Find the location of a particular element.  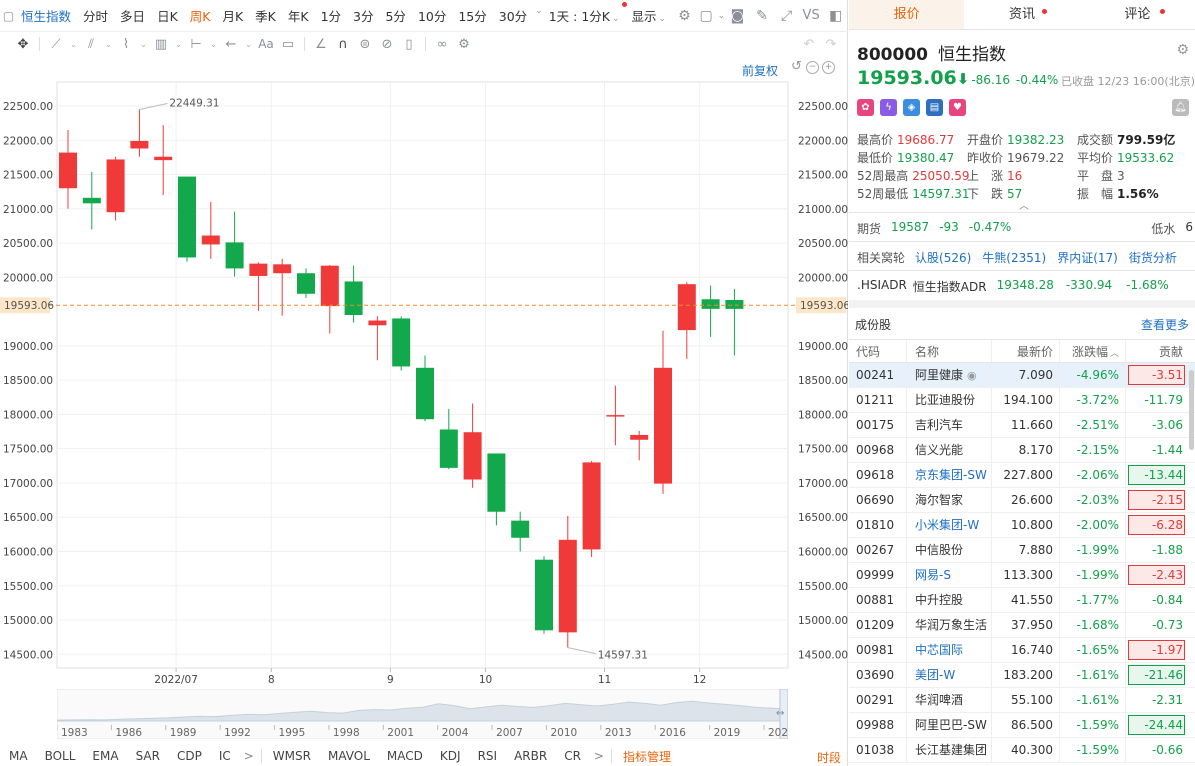

indicator-cdp: CDP is located at coordinates (189, 756).